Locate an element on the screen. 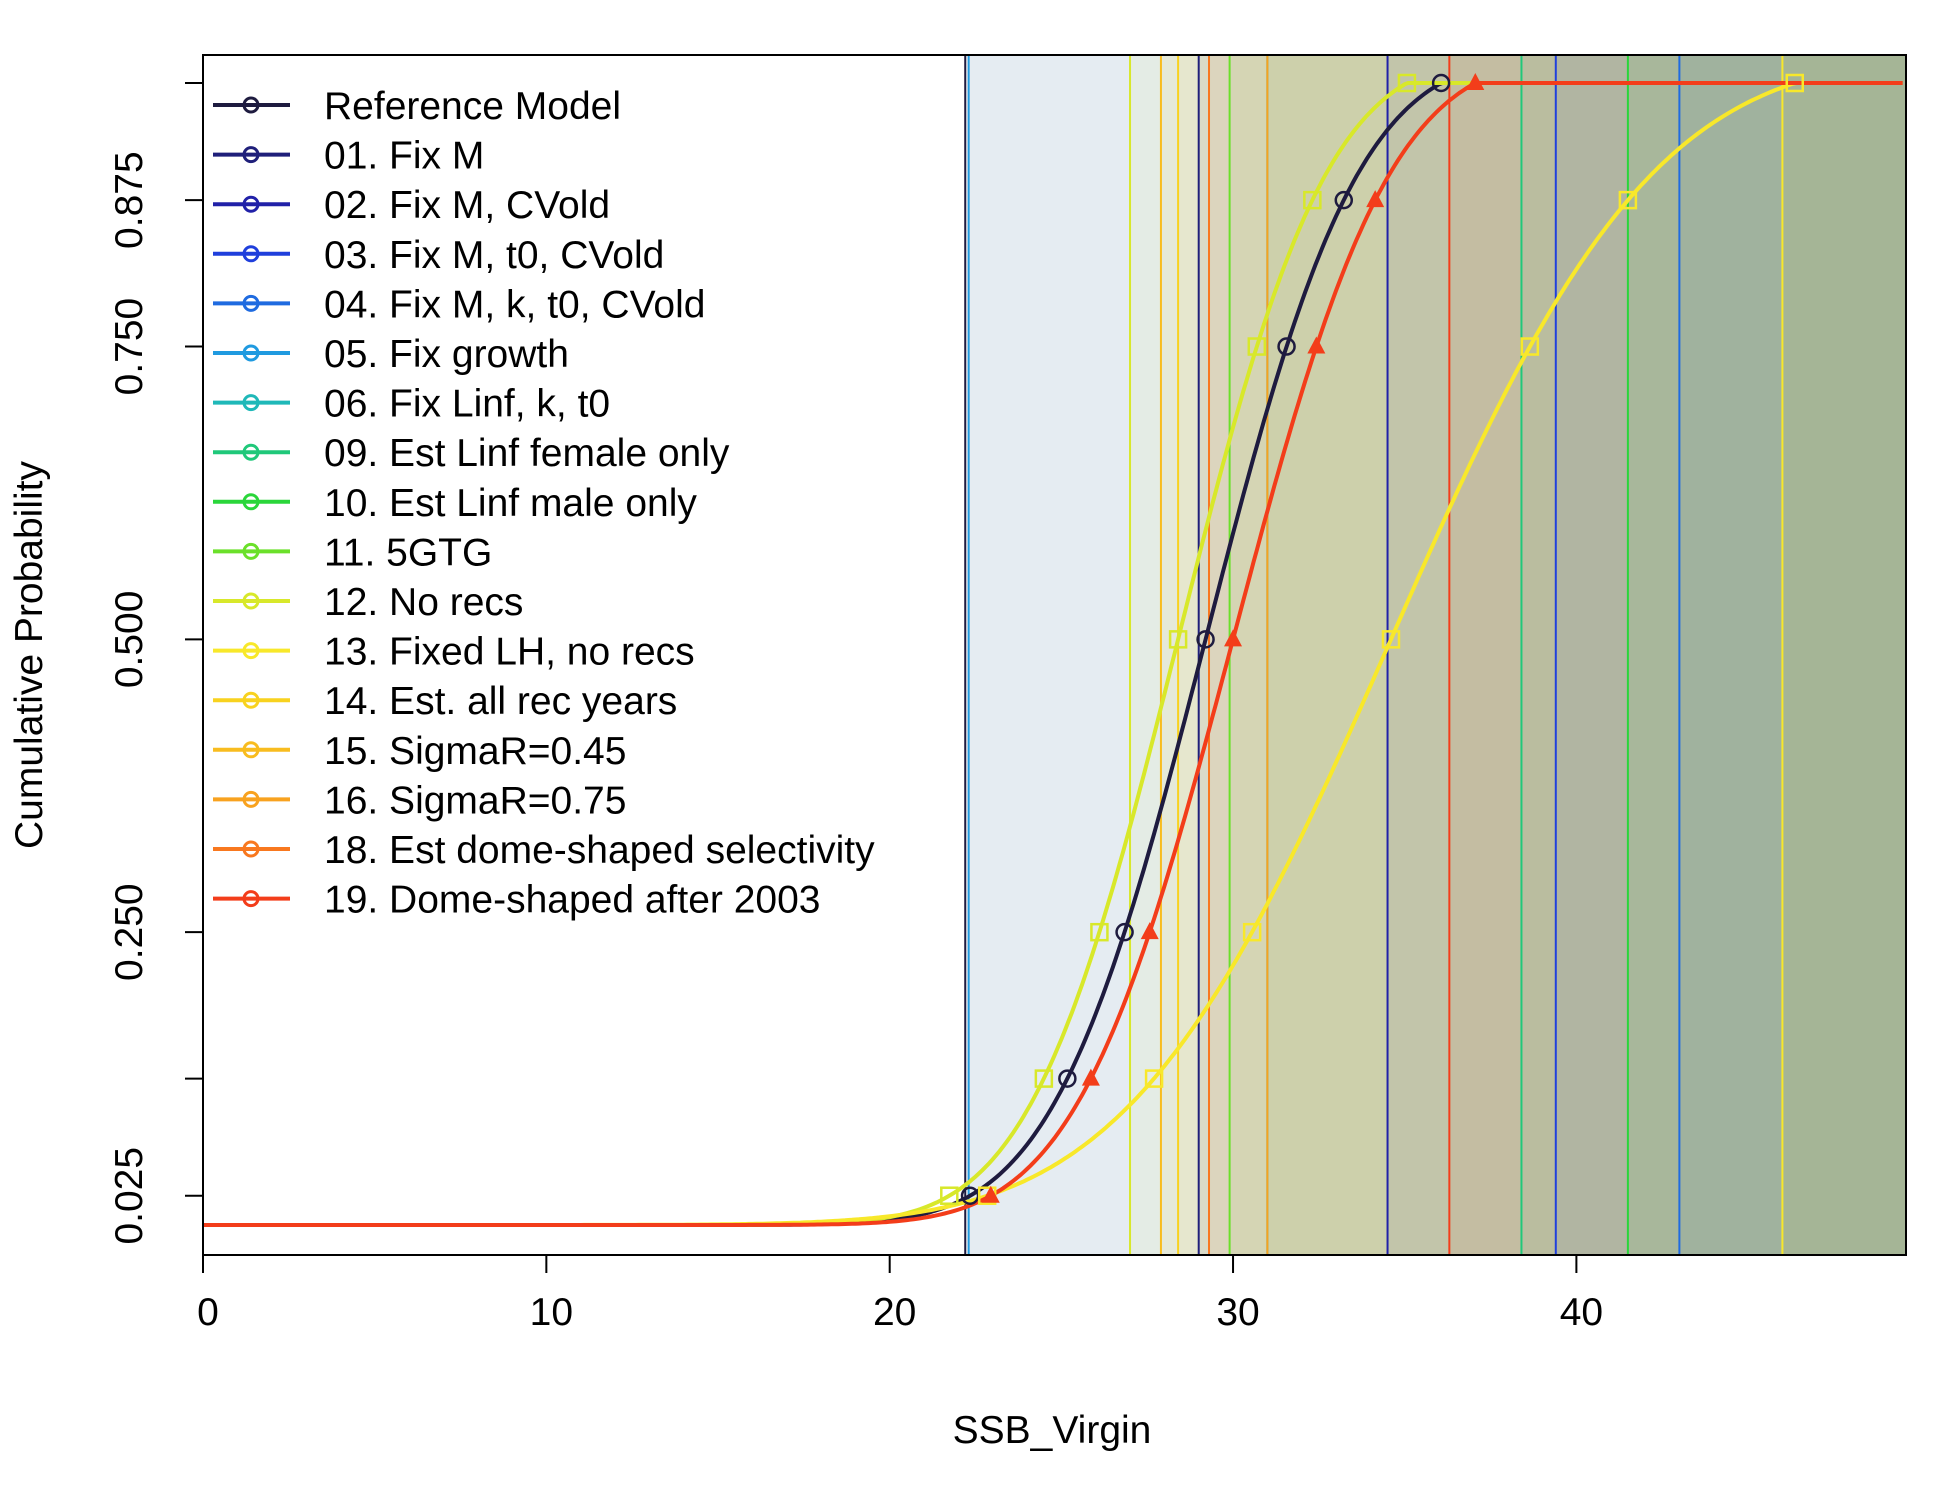  legend-label: 19. Dome-shaped after 2003 is located at coordinates (572, 900).